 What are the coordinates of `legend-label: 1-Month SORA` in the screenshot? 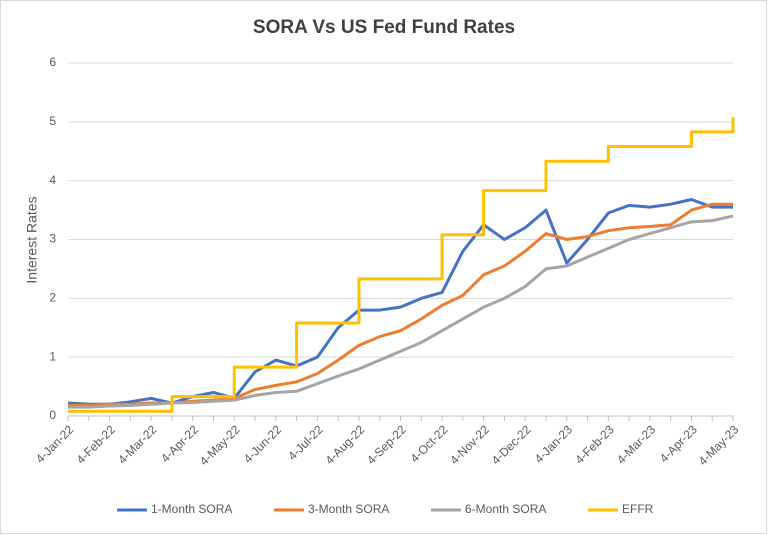 It's located at (191, 509).